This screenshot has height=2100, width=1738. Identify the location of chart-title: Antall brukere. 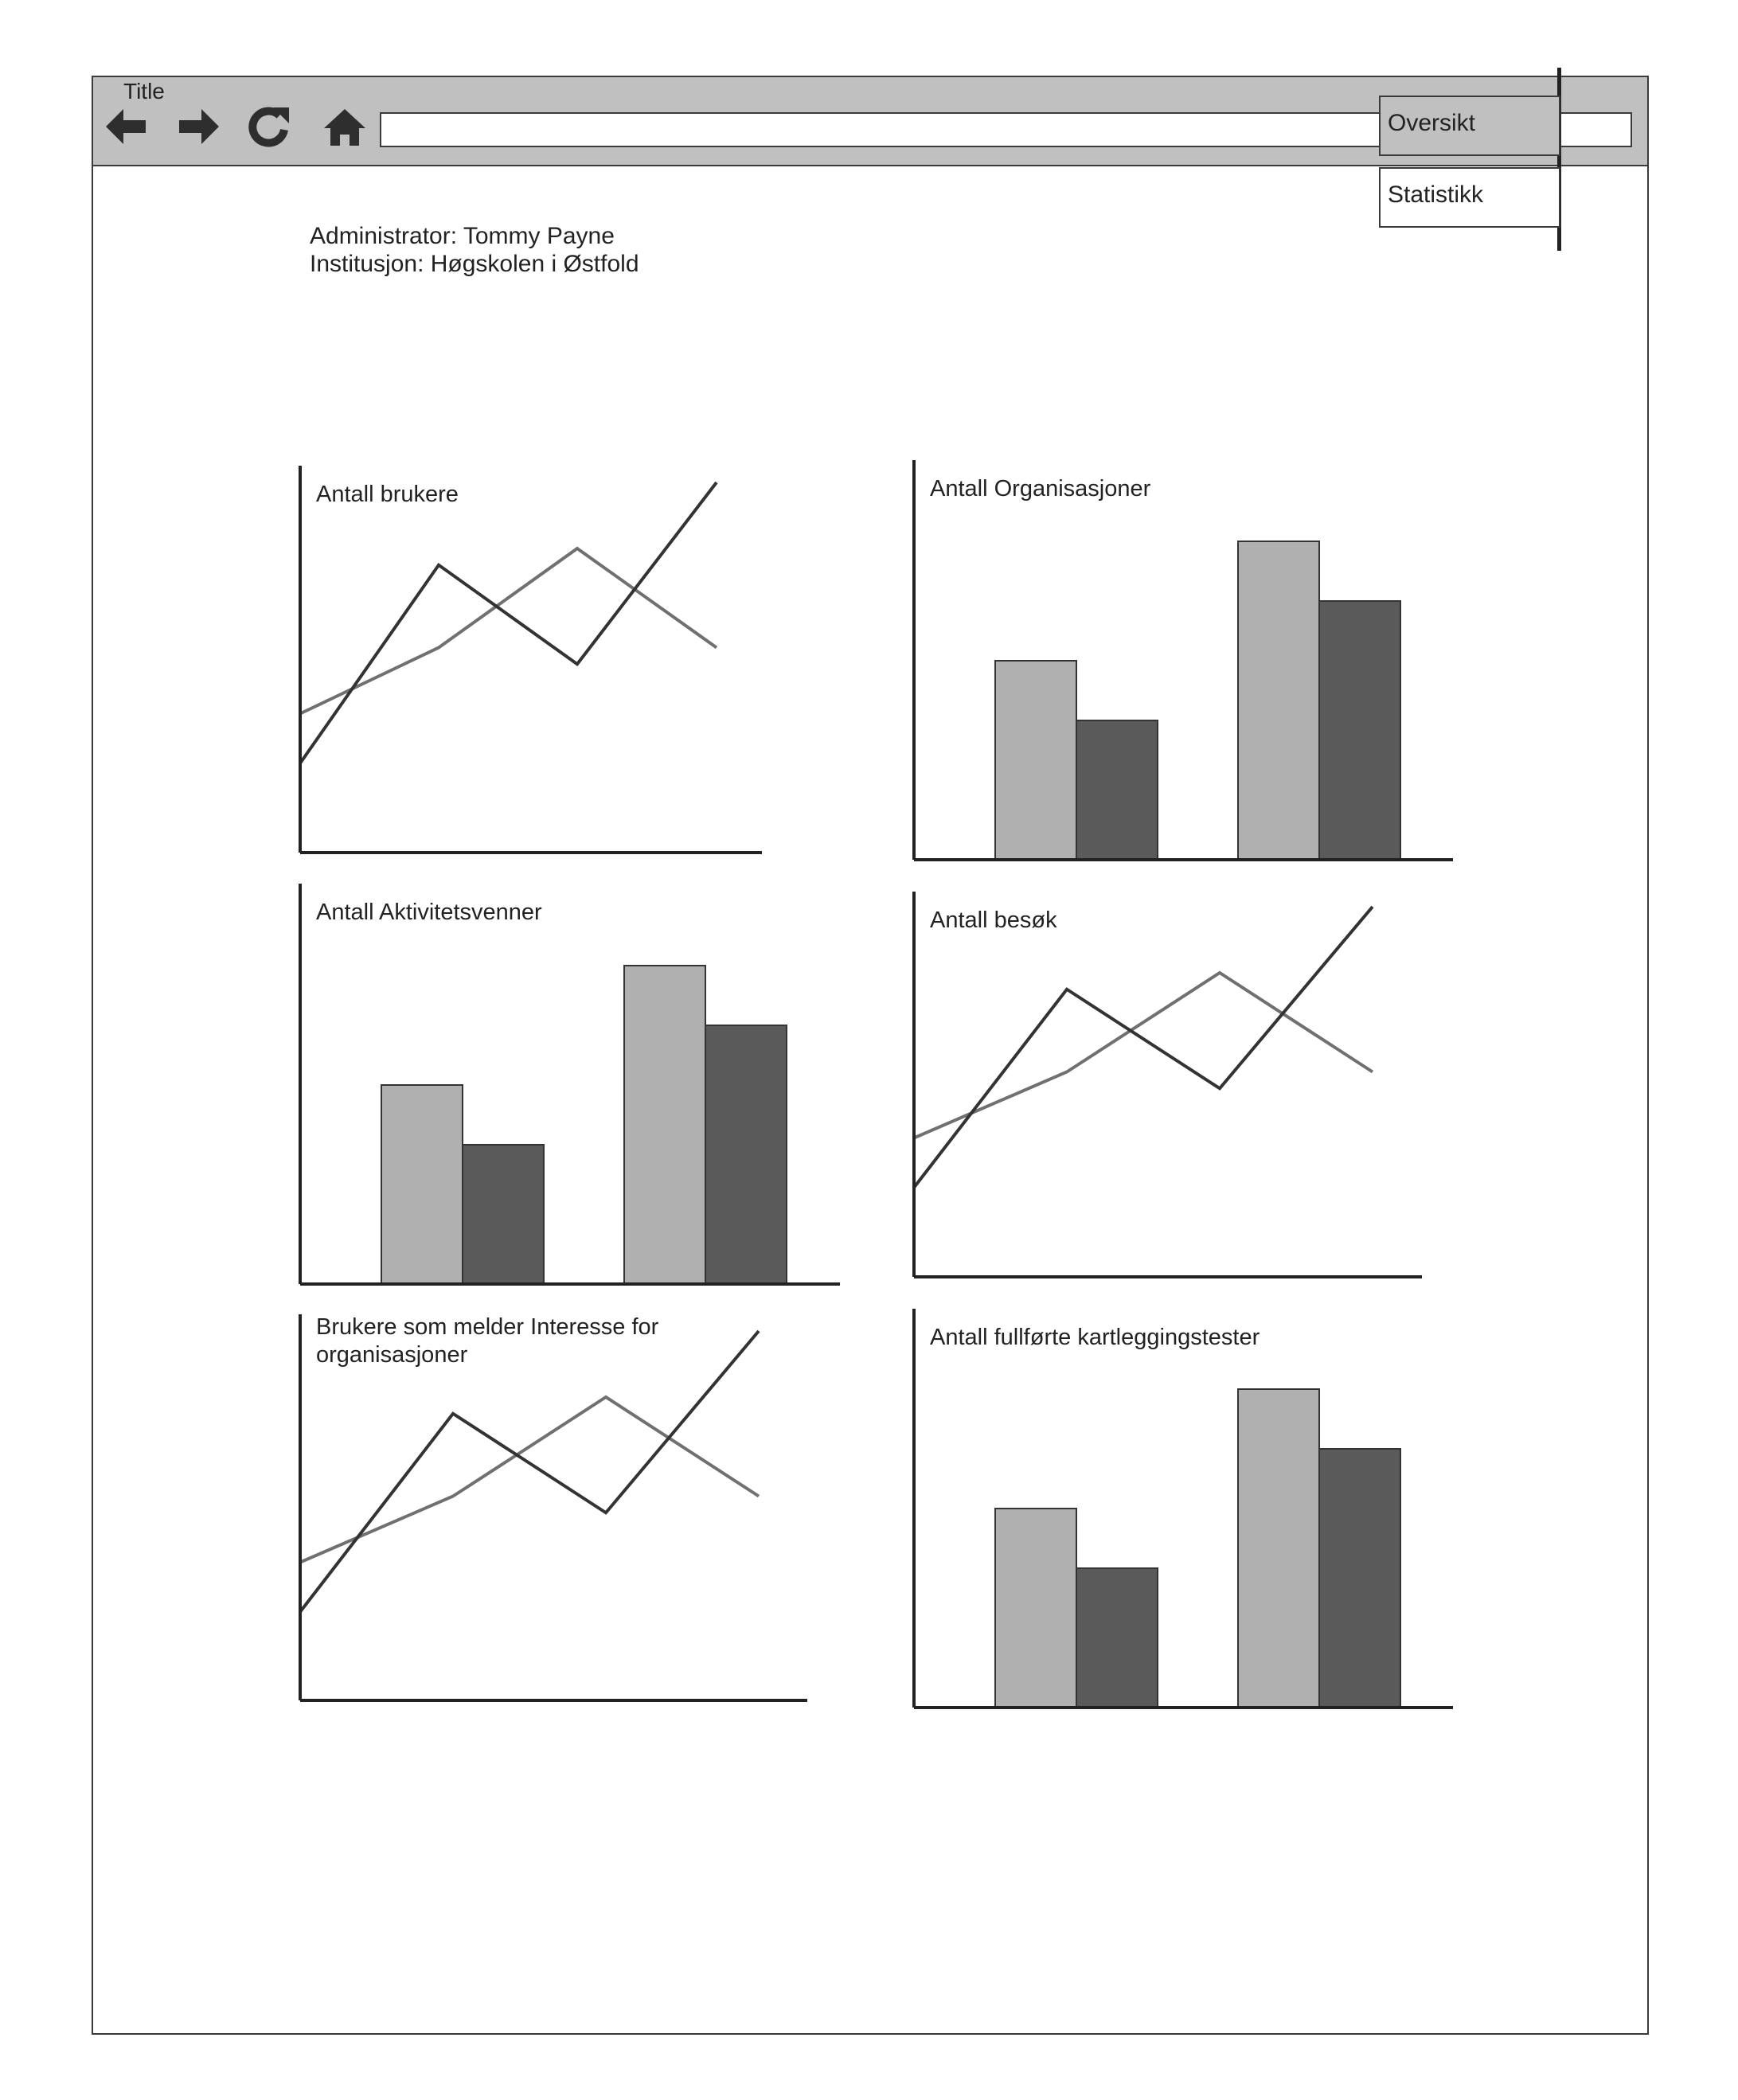
(387, 494).